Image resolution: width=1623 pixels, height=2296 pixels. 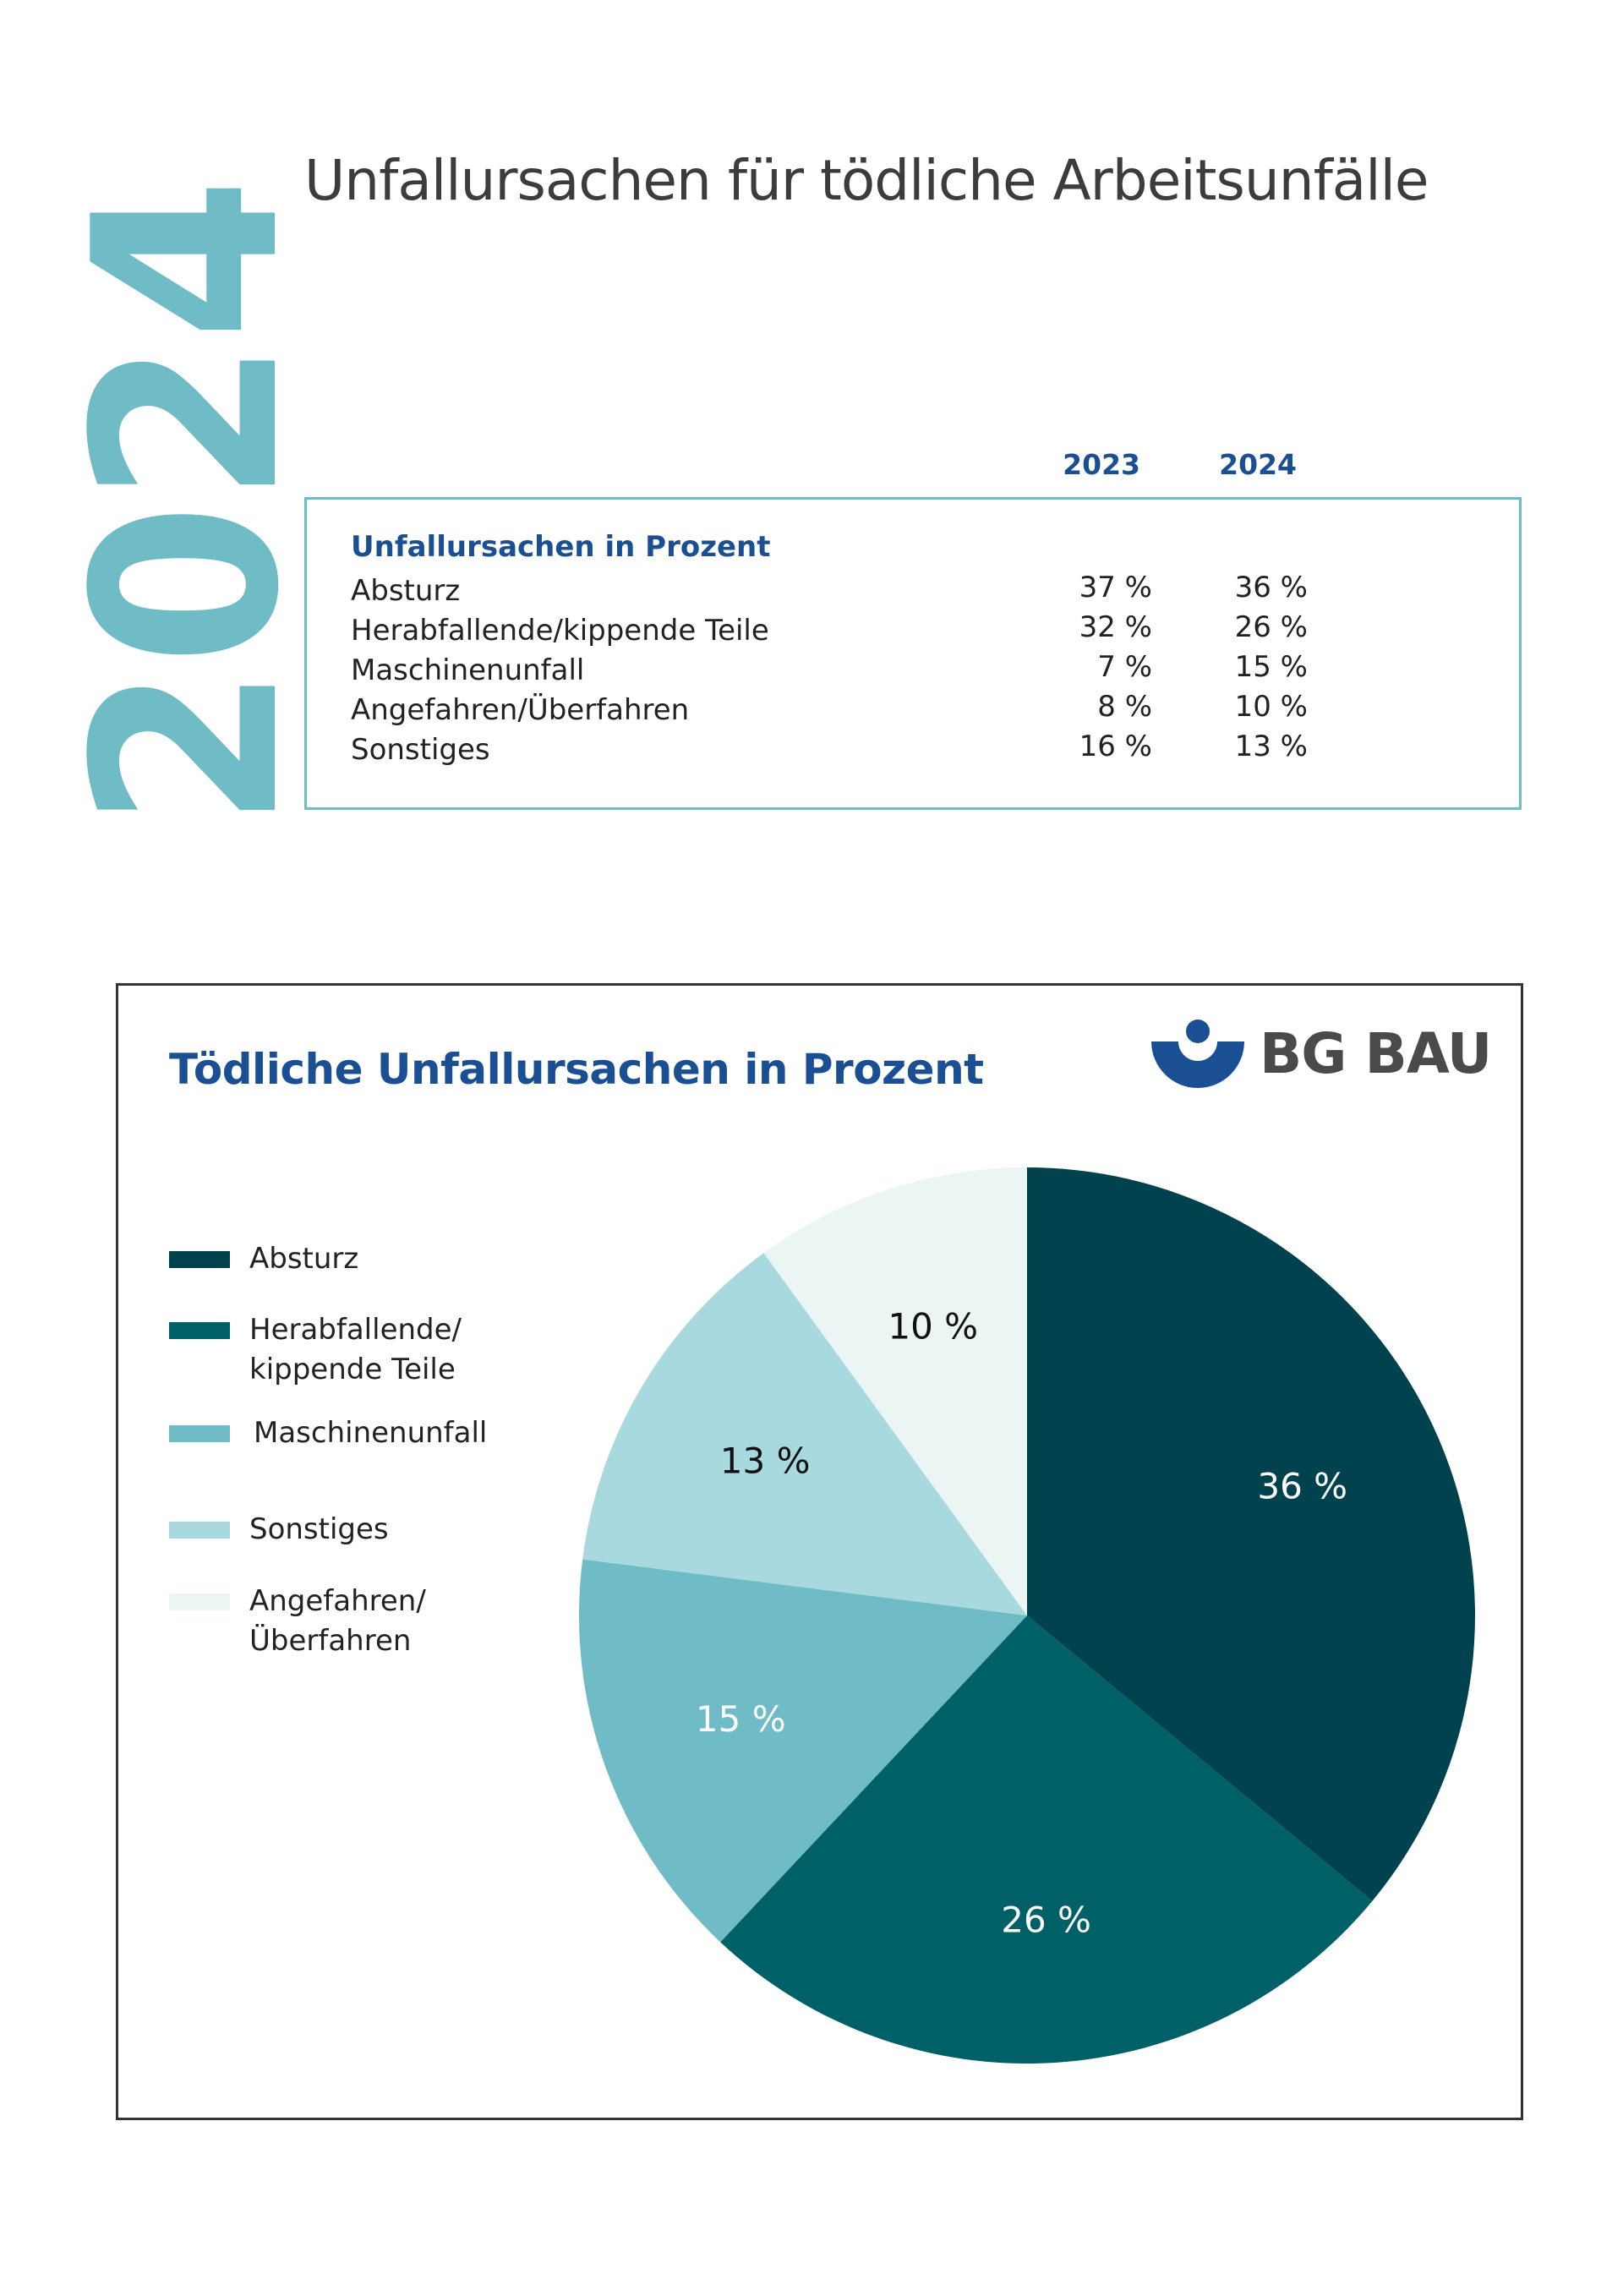 What do you see at coordinates (406, 591) in the screenshot?
I see `row-label: Absturz` at bounding box center [406, 591].